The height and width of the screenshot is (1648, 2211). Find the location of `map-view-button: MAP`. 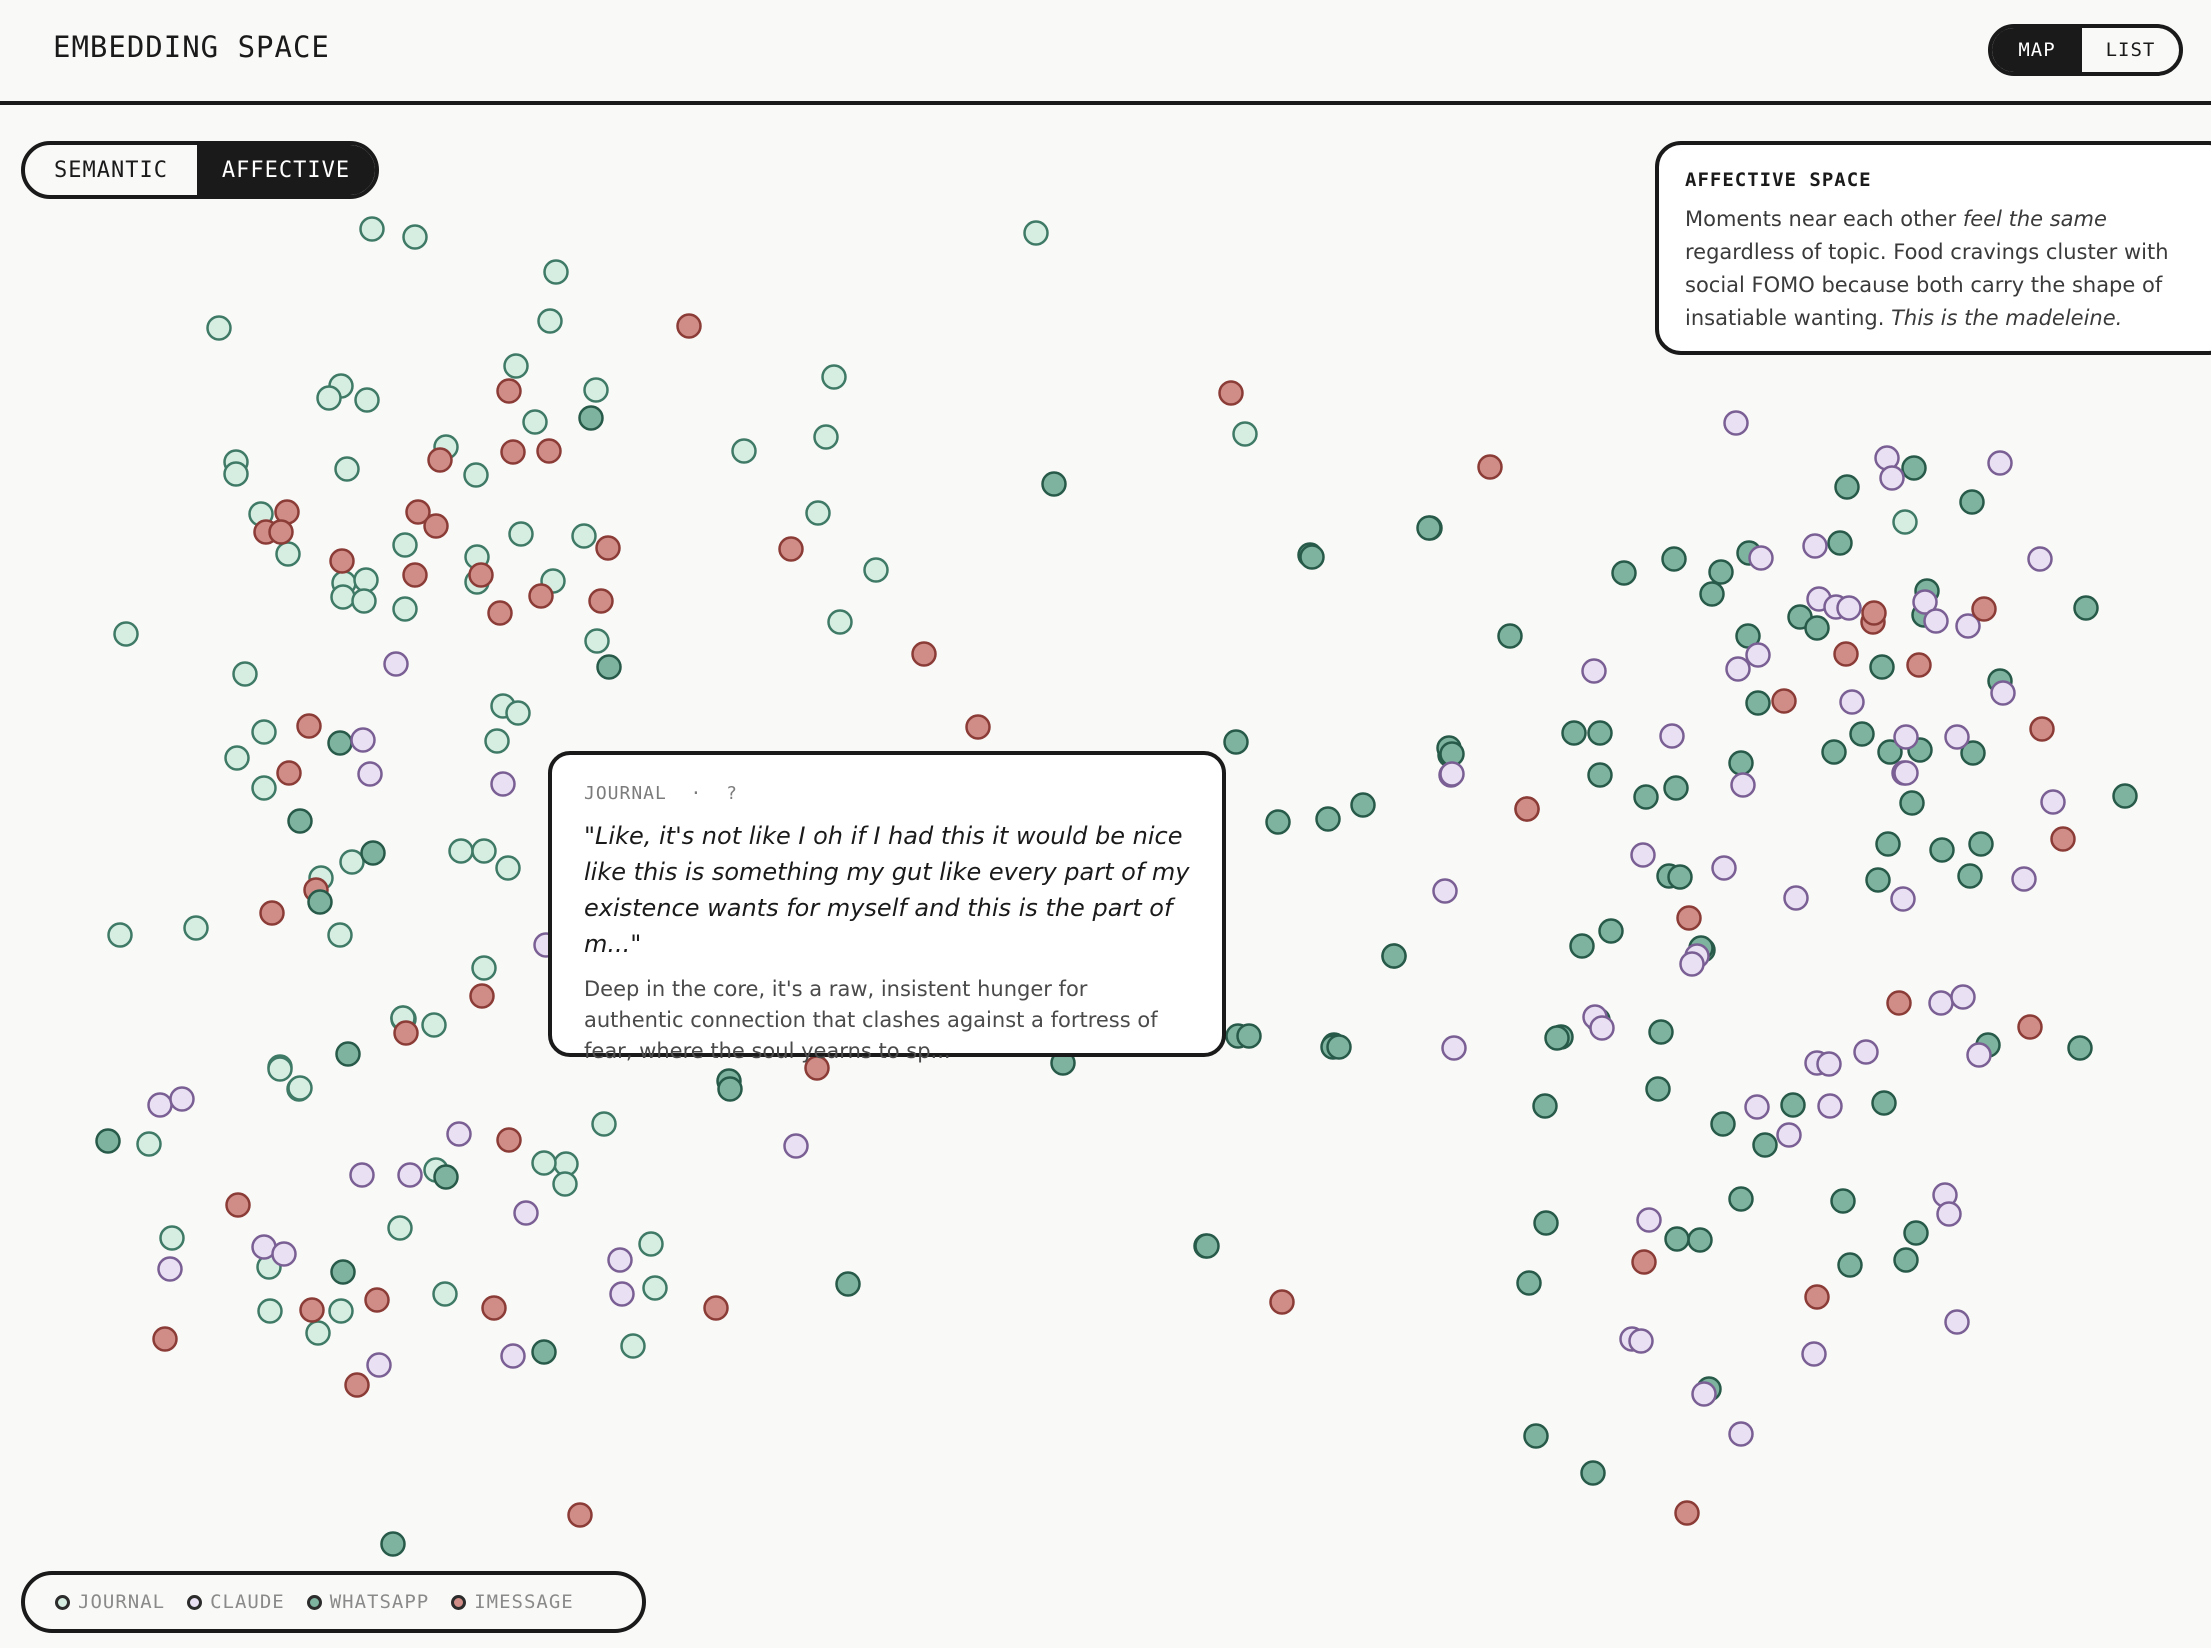

map-view-button: MAP is located at coordinates (2037, 50).